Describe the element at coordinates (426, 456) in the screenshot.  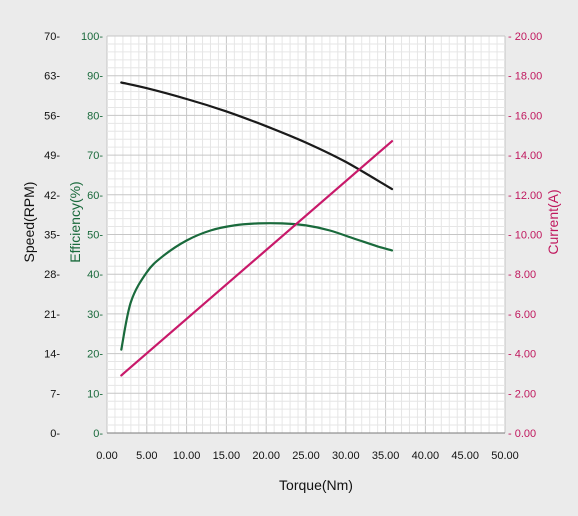
I see `x-tick-label: 40.00` at that location.